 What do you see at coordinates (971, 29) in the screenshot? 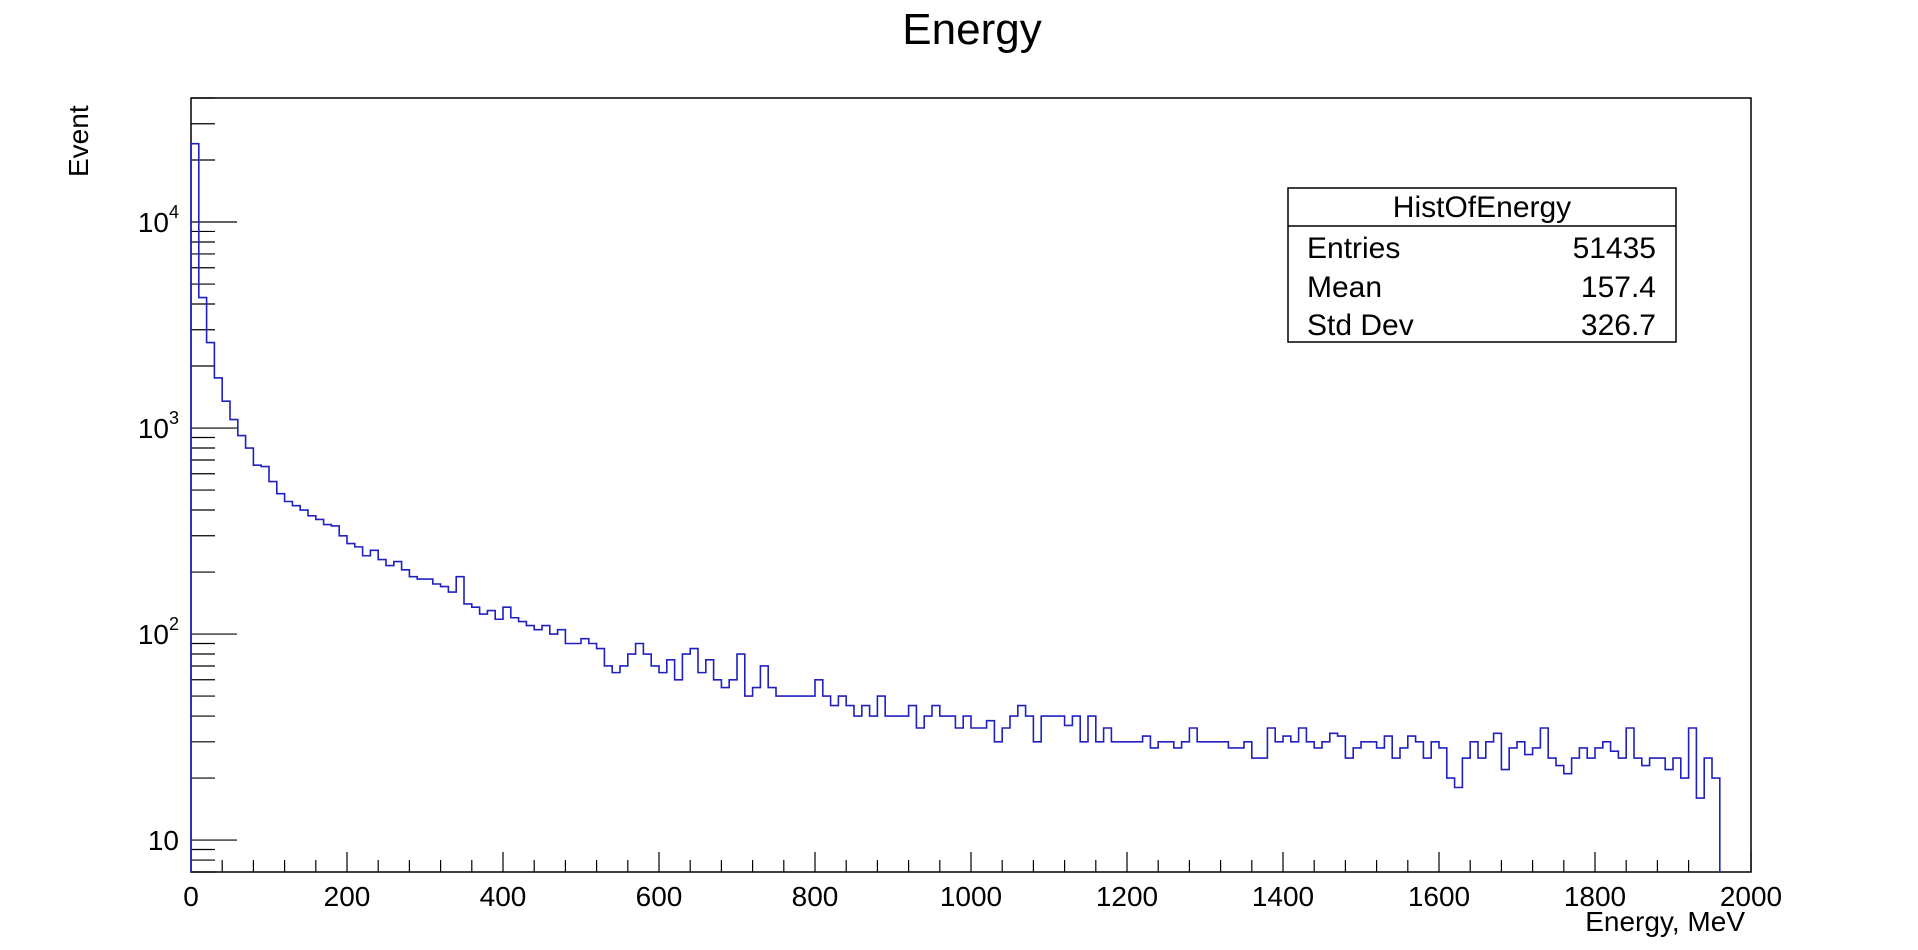
I see `chart-title: Energy` at bounding box center [971, 29].